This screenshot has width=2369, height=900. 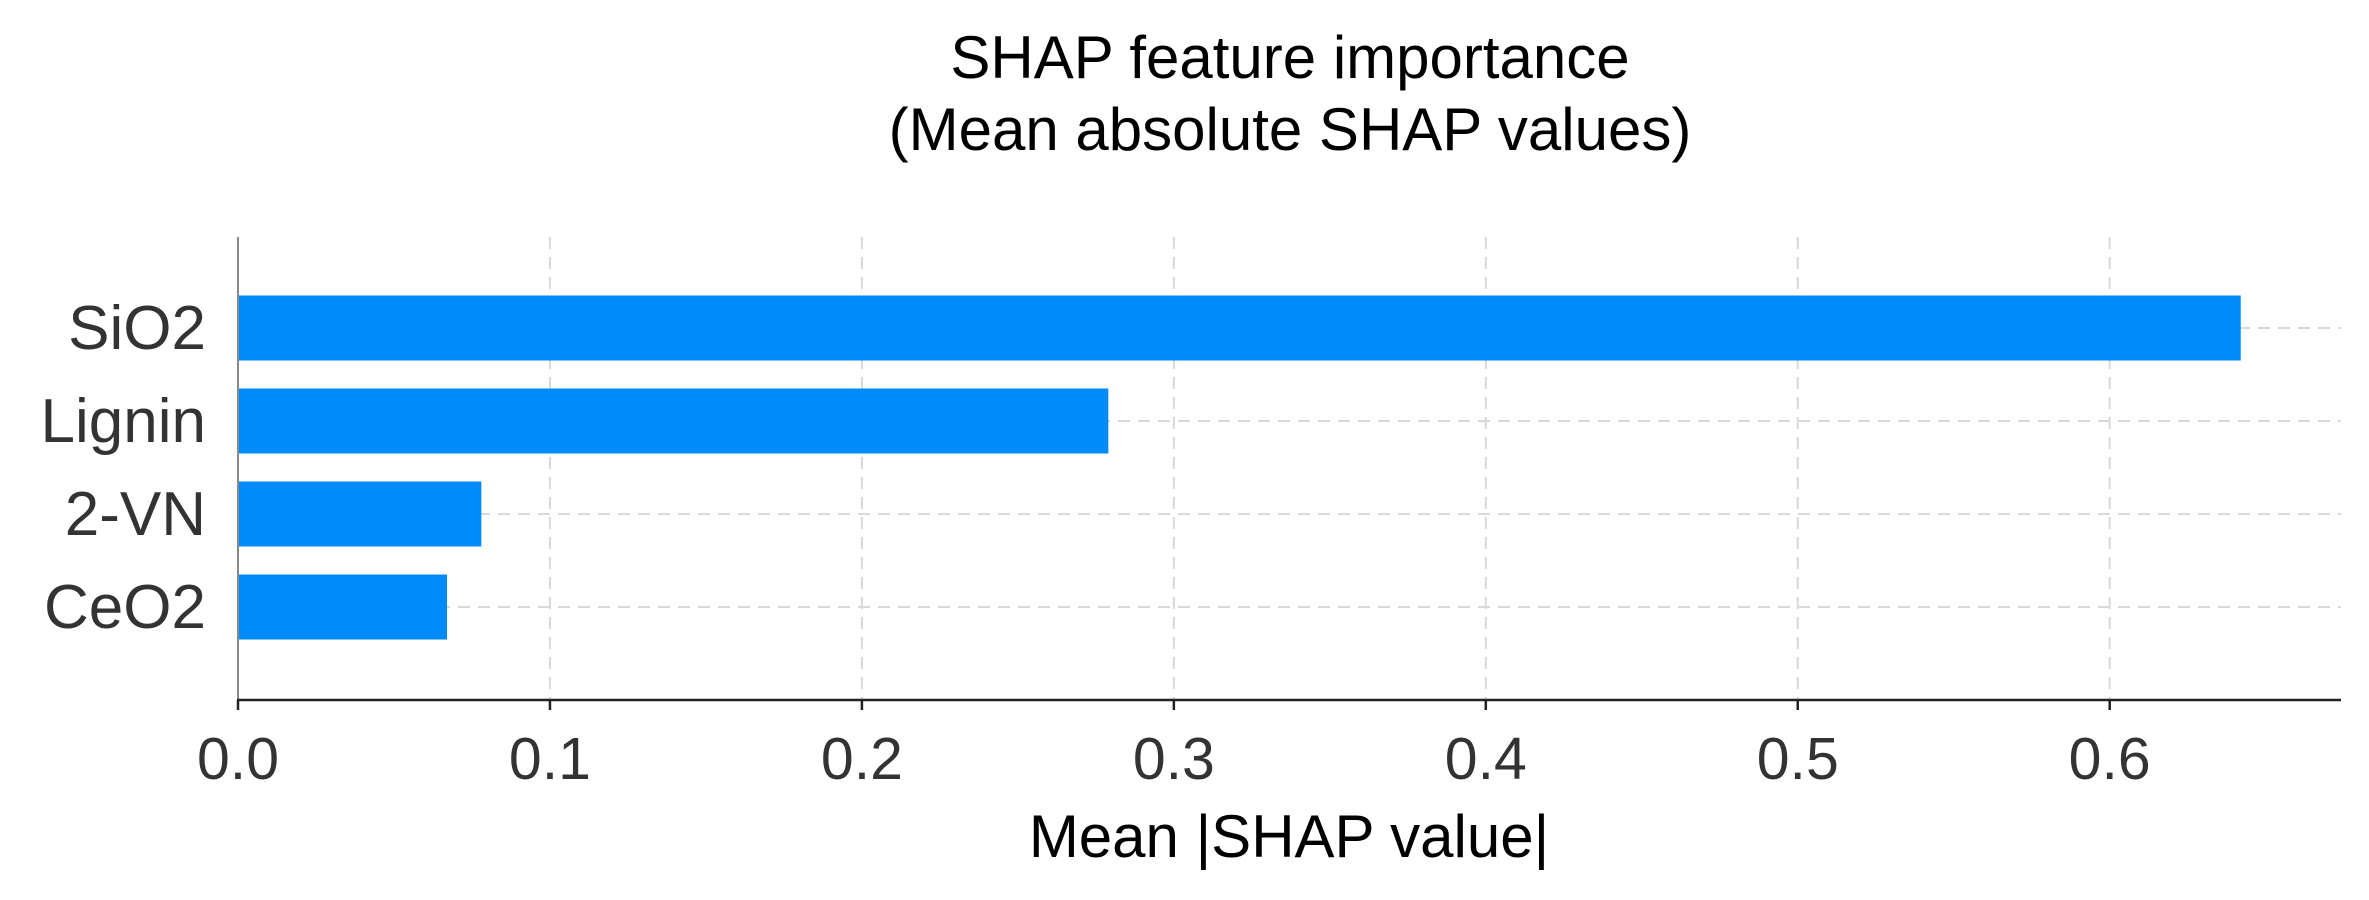 What do you see at coordinates (1289, 57) in the screenshot?
I see `chart-title: SHAP feature importance` at bounding box center [1289, 57].